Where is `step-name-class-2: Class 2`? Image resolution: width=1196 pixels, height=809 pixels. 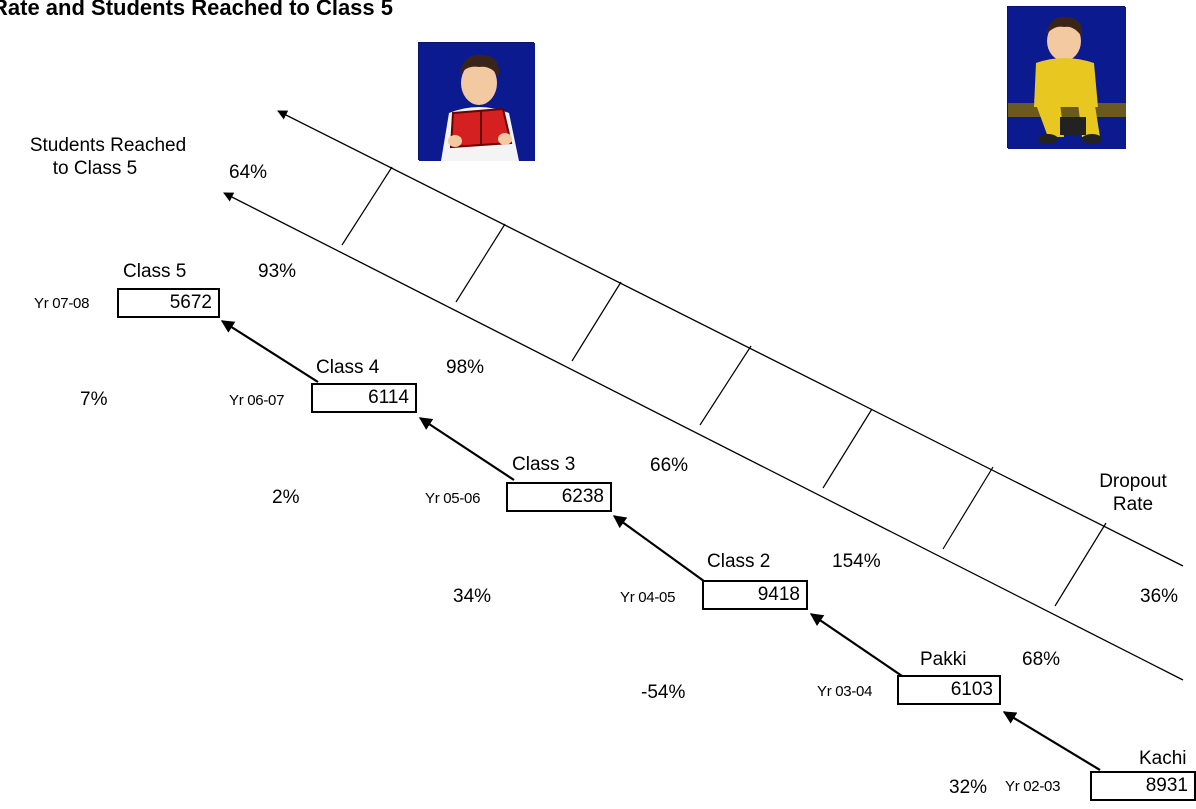 step-name-class-2: Class 2 is located at coordinates (739, 561).